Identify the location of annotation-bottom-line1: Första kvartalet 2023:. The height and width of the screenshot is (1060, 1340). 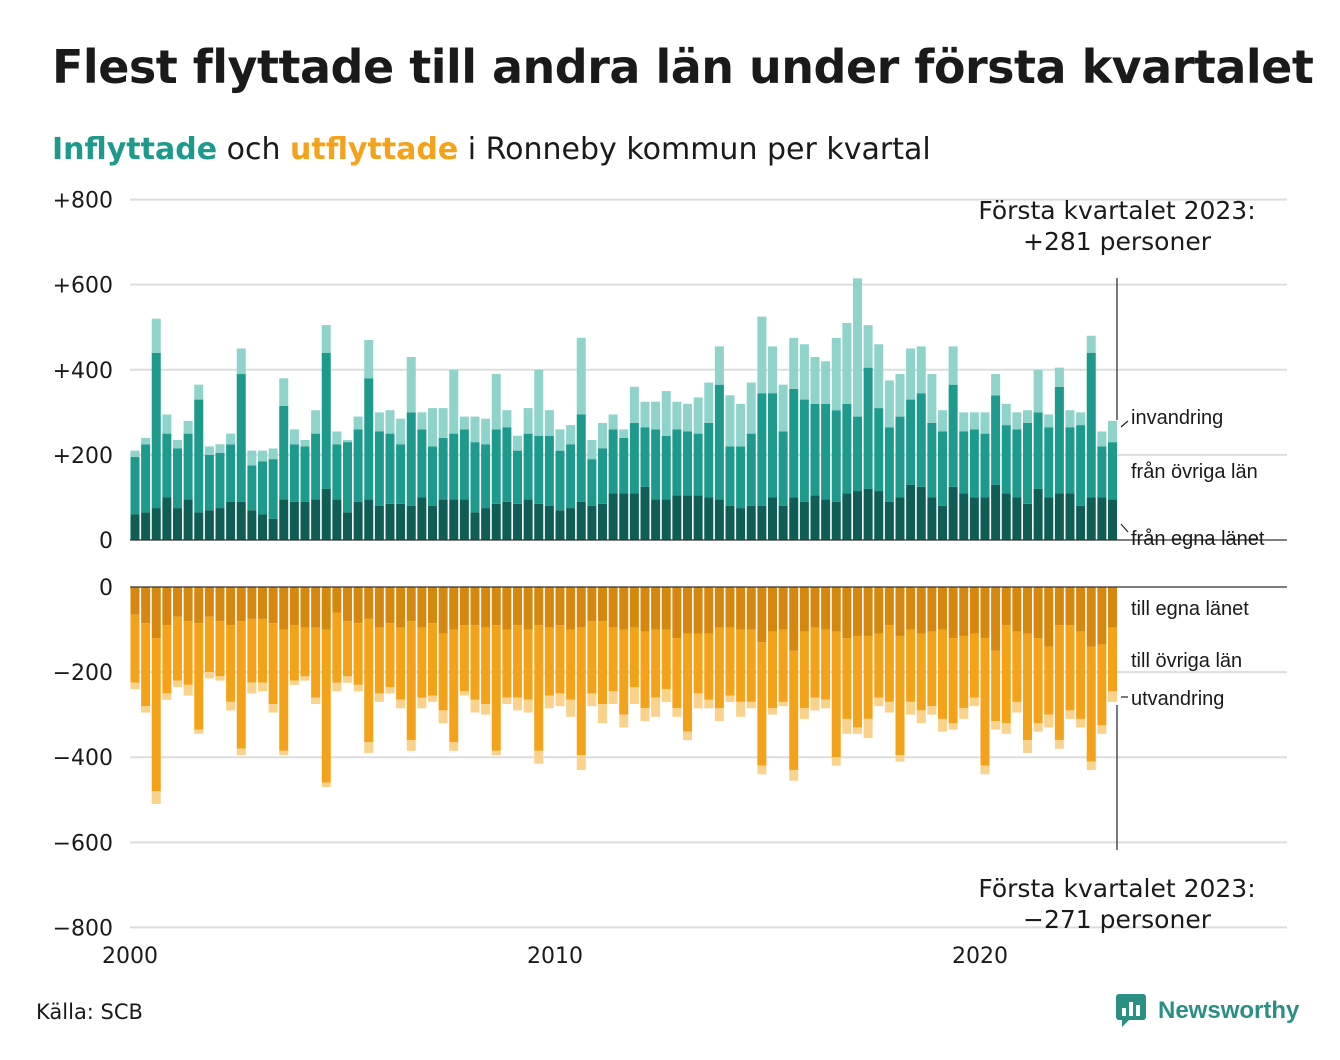
(1116, 888).